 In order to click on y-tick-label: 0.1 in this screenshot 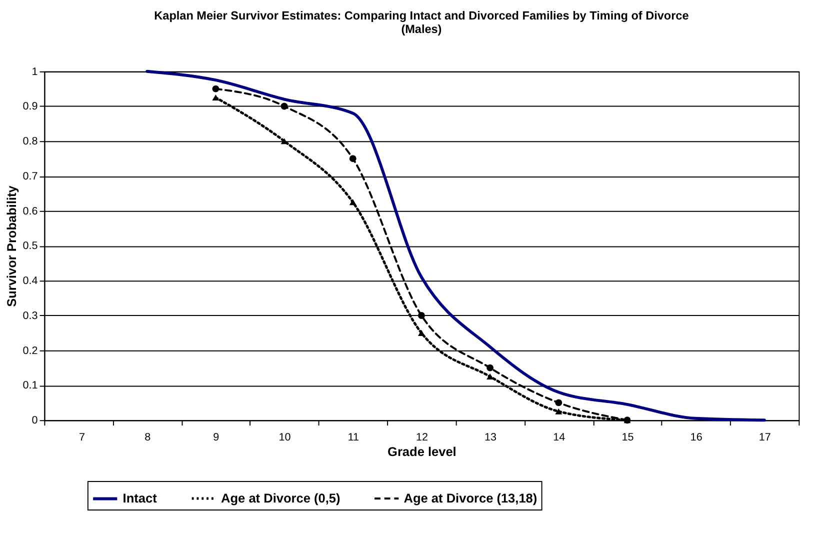, I will do `click(30, 386)`.